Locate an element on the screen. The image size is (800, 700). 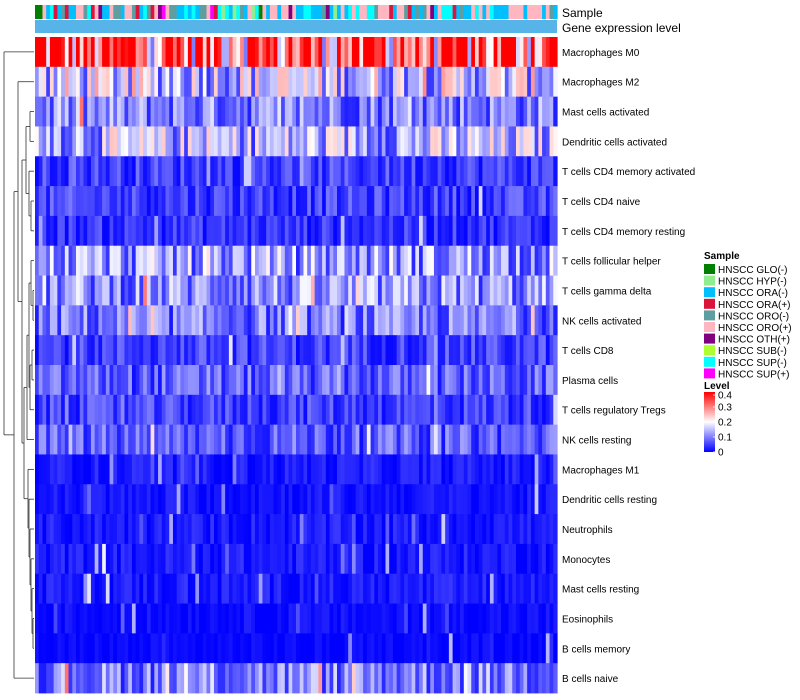
sample-legend-label: HNSCC SUB(-) is located at coordinates (752, 351).